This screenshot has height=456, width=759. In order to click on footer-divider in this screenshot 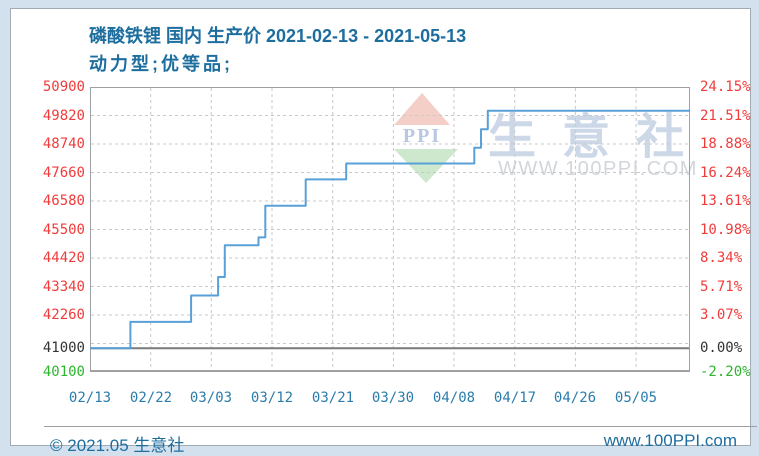, I will do `click(400, 426)`.